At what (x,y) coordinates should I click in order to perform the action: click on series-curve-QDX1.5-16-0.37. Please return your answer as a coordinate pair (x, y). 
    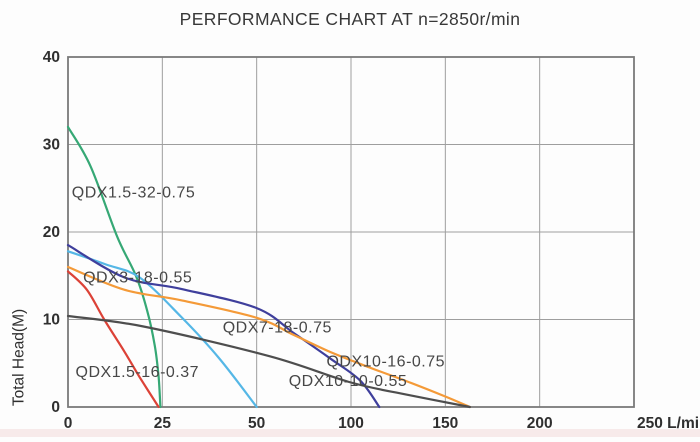
    Looking at the image, I should click on (113, 339).